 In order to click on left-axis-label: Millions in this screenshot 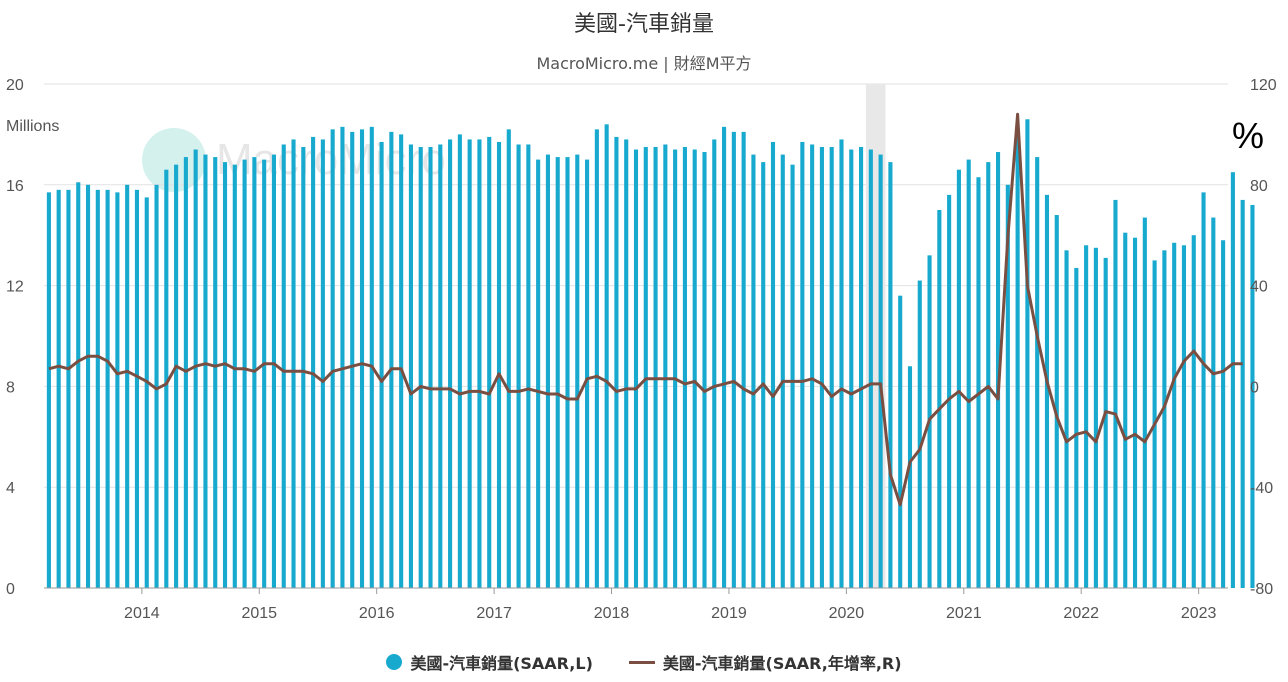, I will do `click(32, 126)`.